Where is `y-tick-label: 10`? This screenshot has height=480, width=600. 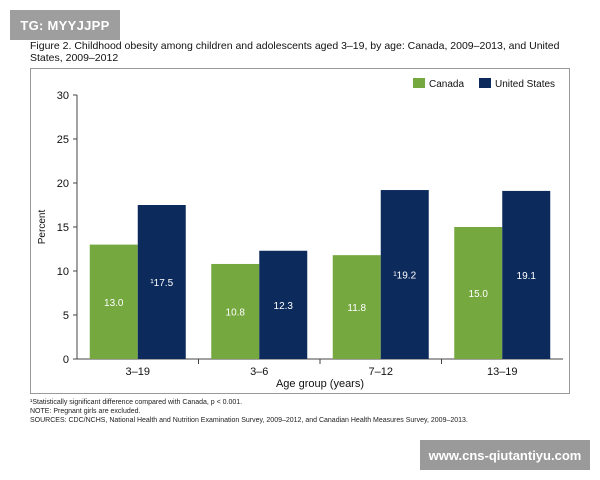 y-tick-label: 10 is located at coordinates (63, 272).